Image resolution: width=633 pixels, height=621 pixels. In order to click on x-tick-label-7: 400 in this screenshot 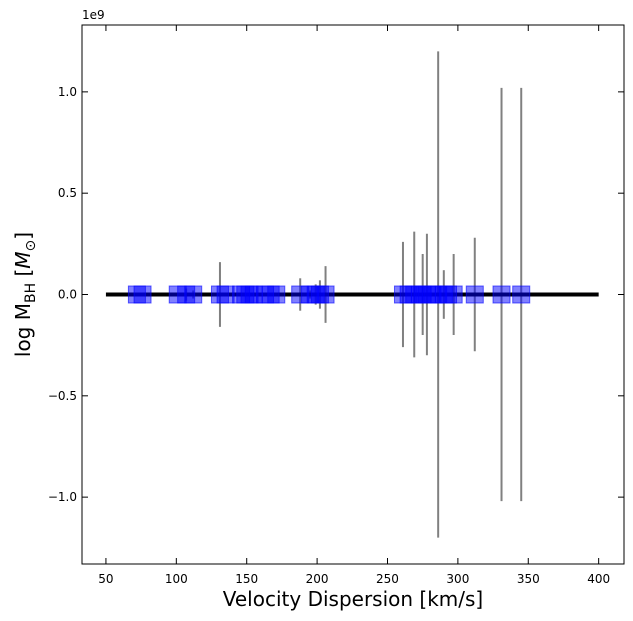, I will do `click(598, 579)`.